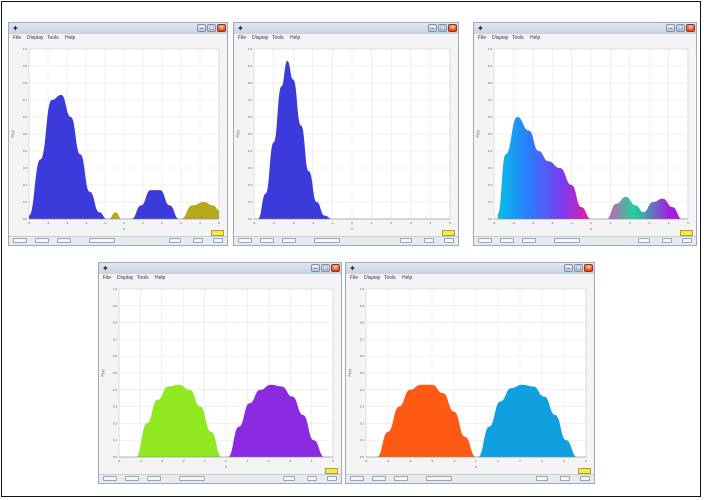  I want to click on toolbar-strip, so click(585, 240).